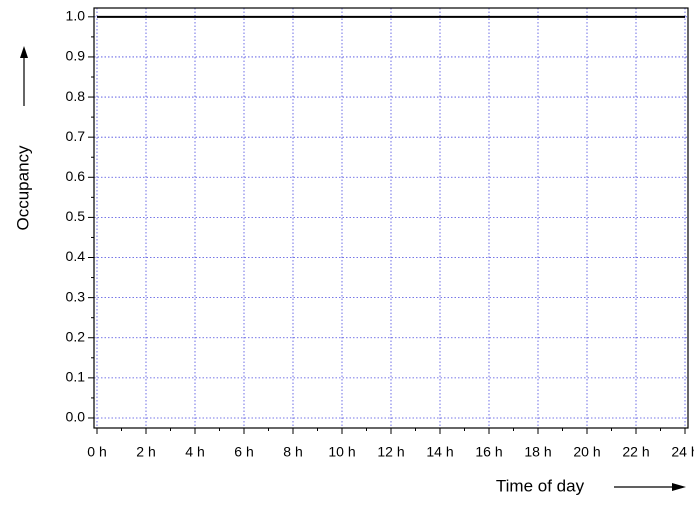 The width and height of the screenshot is (694, 508). What do you see at coordinates (24, 52) in the screenshot?
I see `y-arrow-head` at bounding box center [24, 52].